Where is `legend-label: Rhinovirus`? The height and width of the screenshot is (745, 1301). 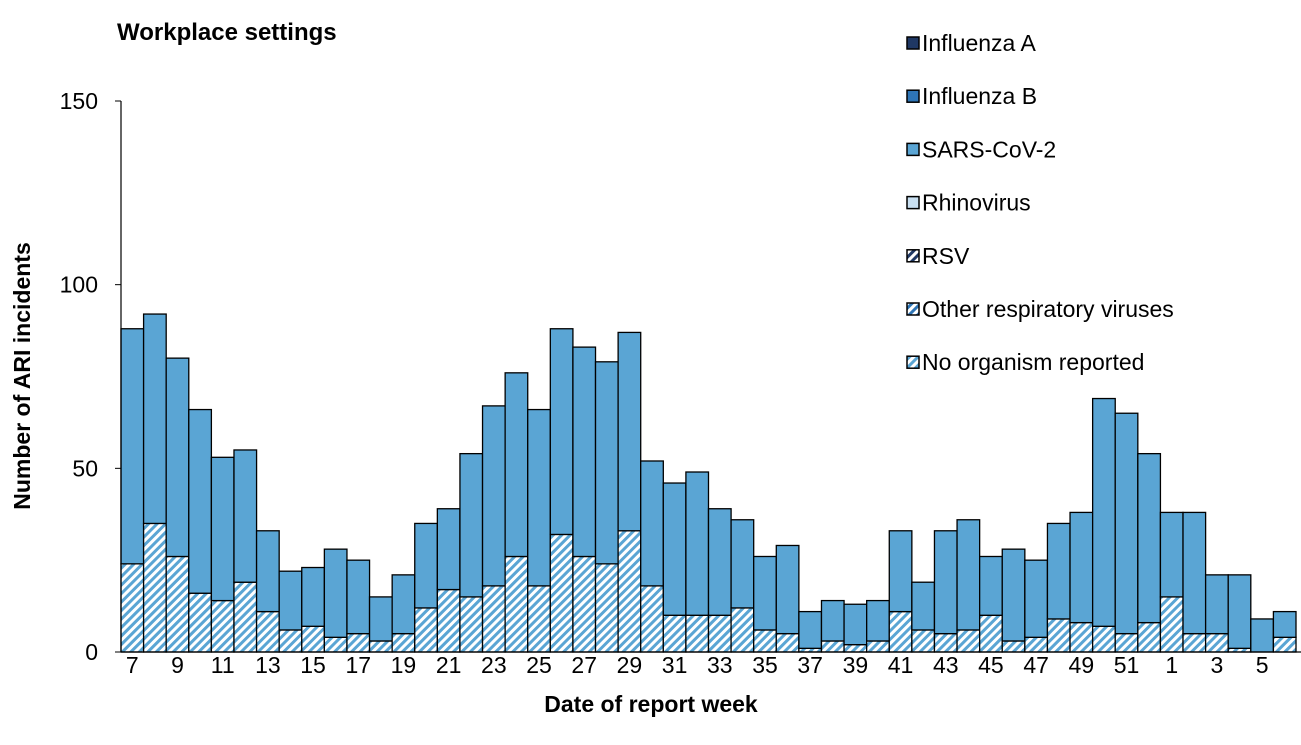 legend-label: Rhinovirus is located at coordinates (976, 203).